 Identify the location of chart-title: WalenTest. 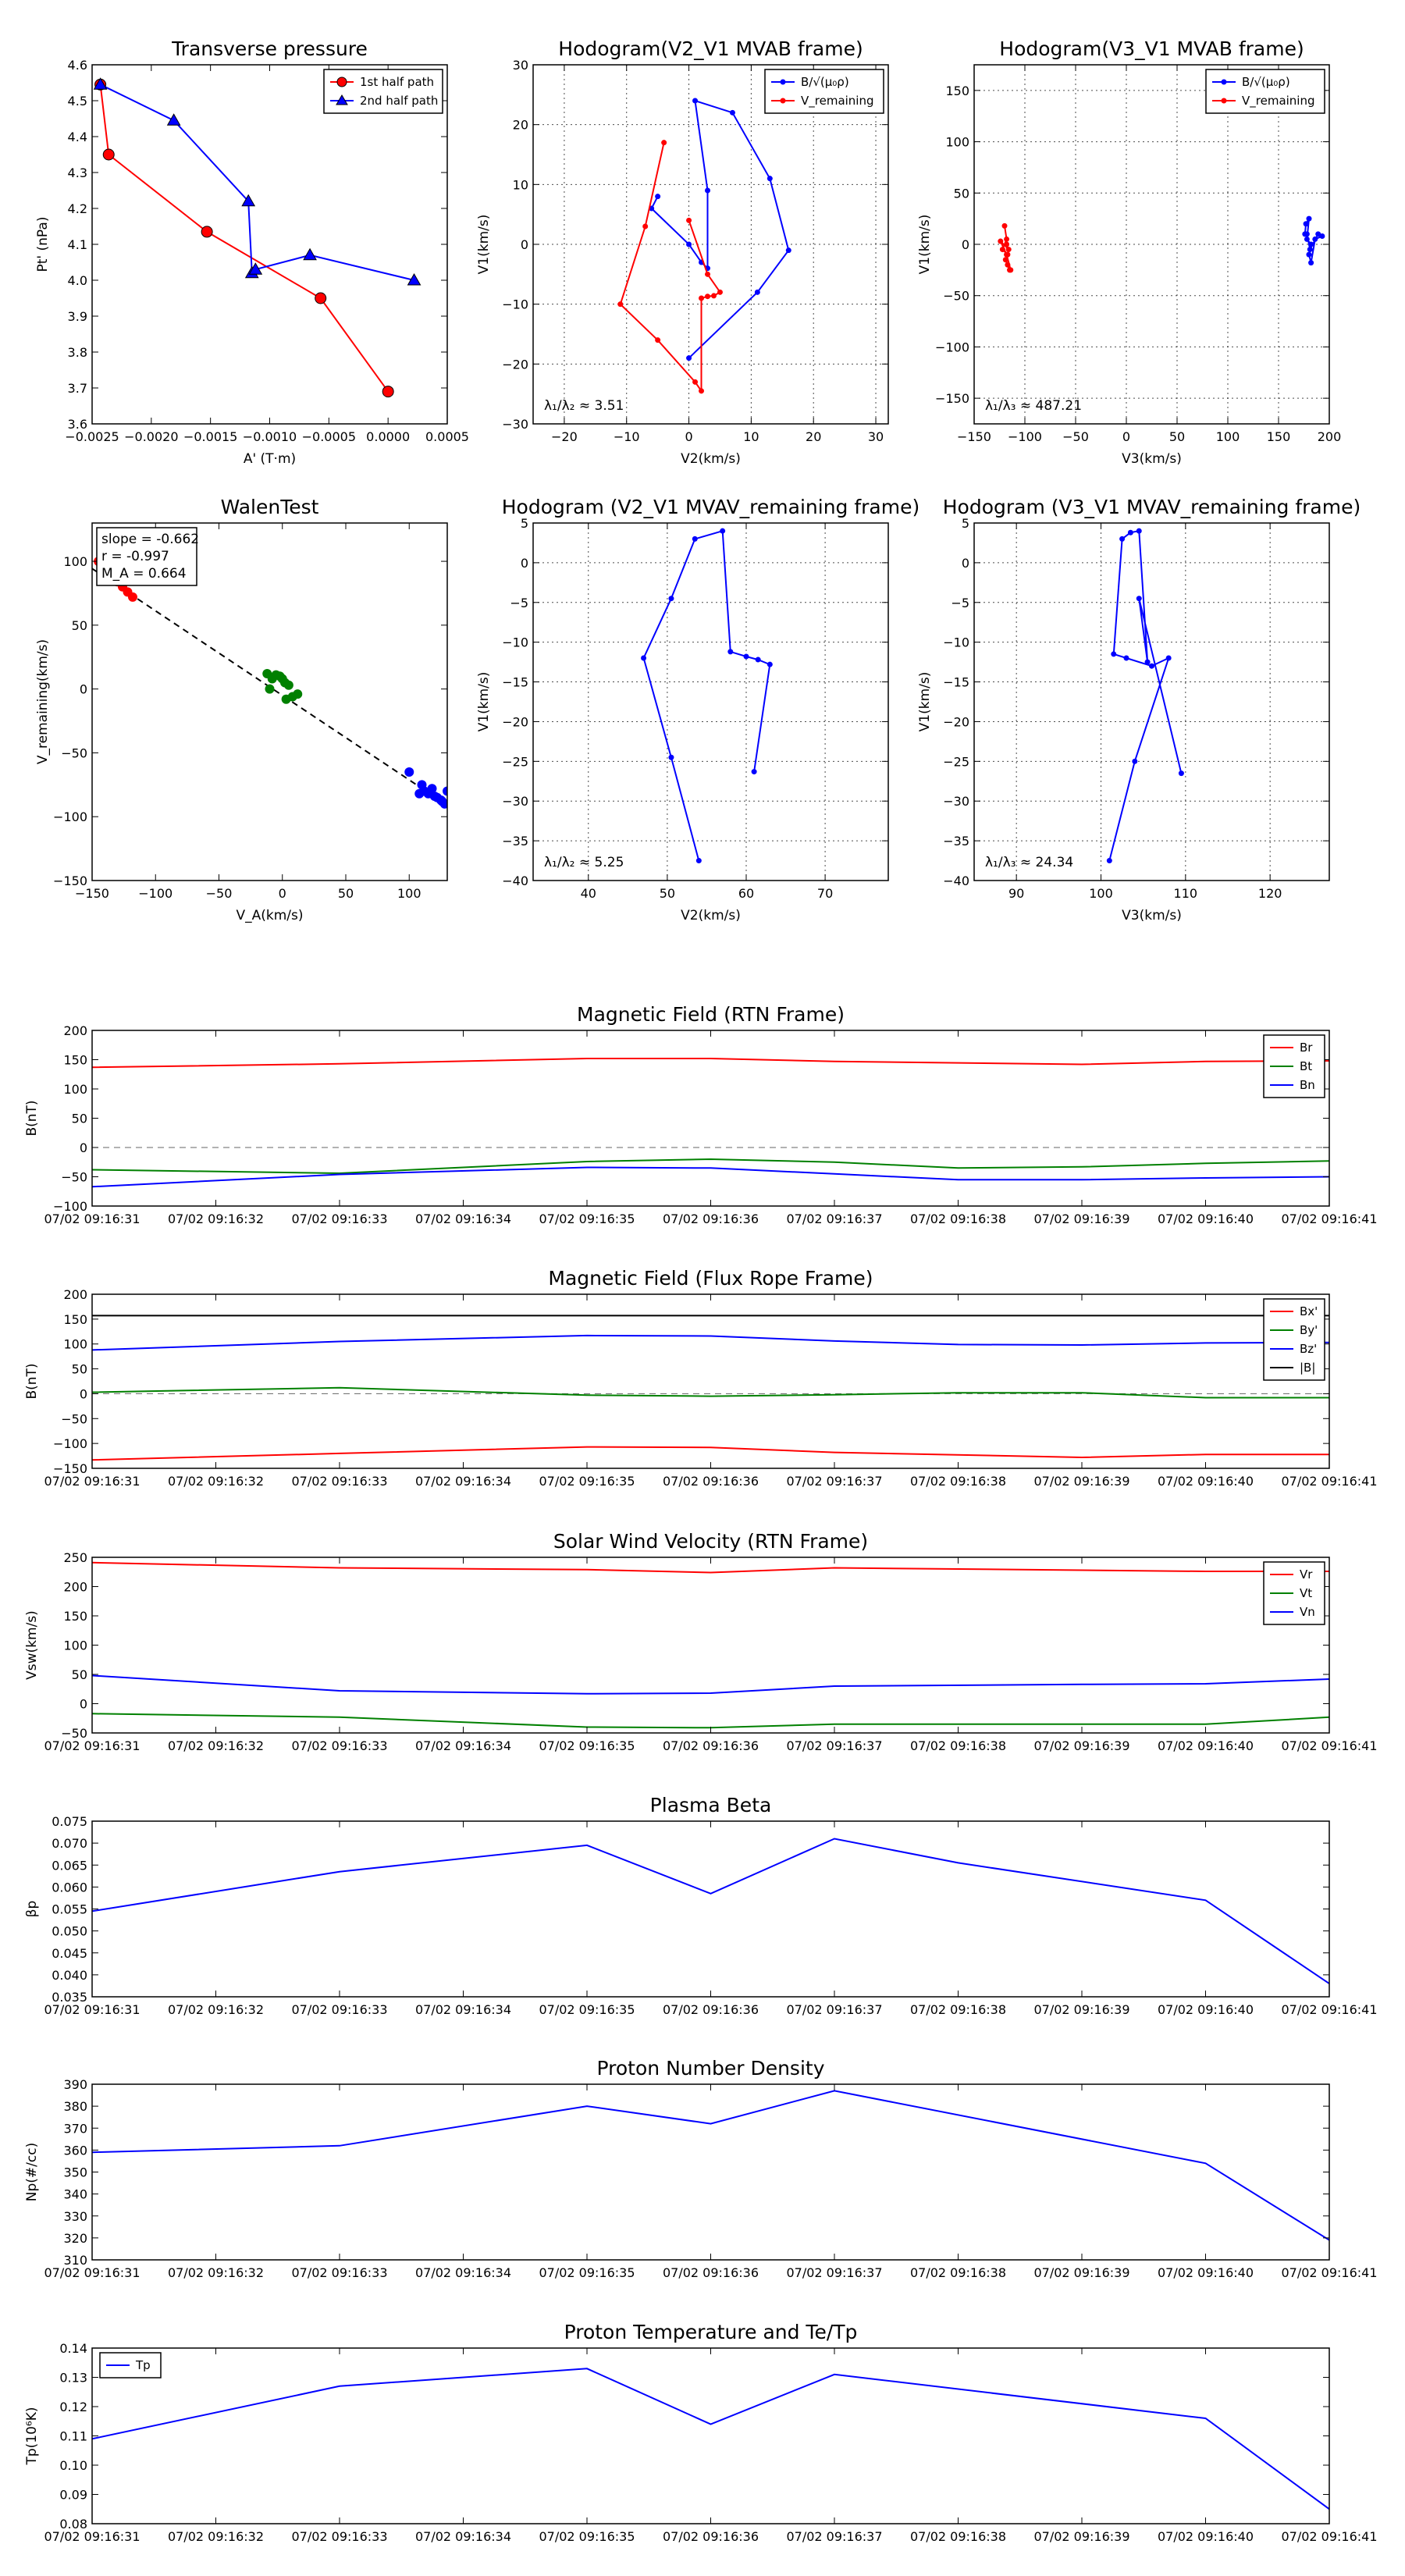
(270, 507).